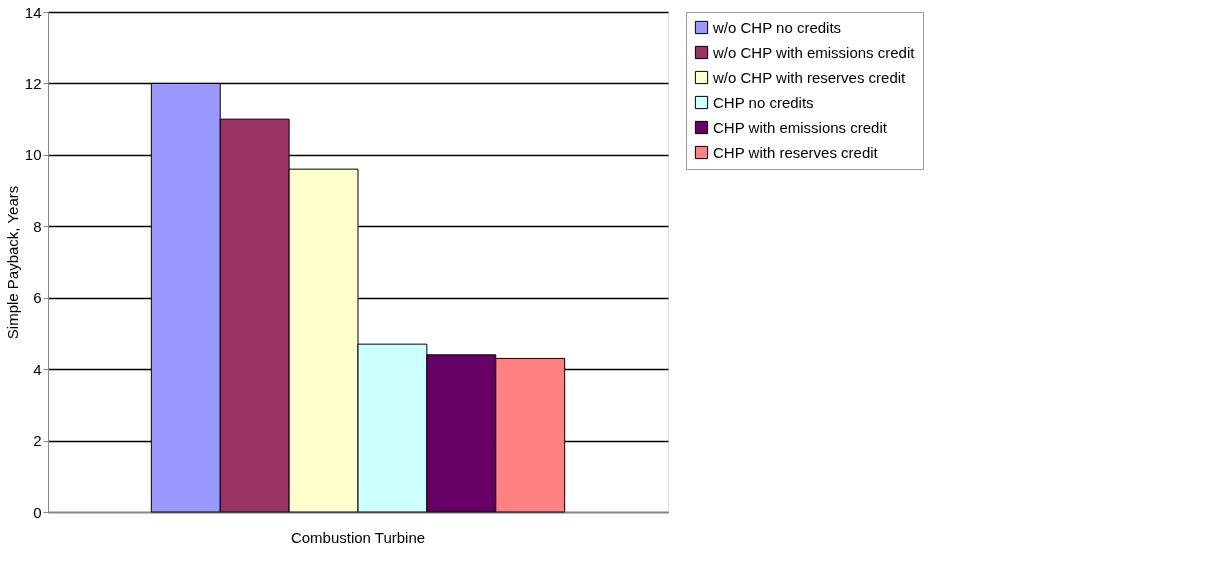  What do you see at coordinates (800, 127) in the screenshot?
I see `legend-label: CHP with emissions credit` at bounding box center [800, 127].